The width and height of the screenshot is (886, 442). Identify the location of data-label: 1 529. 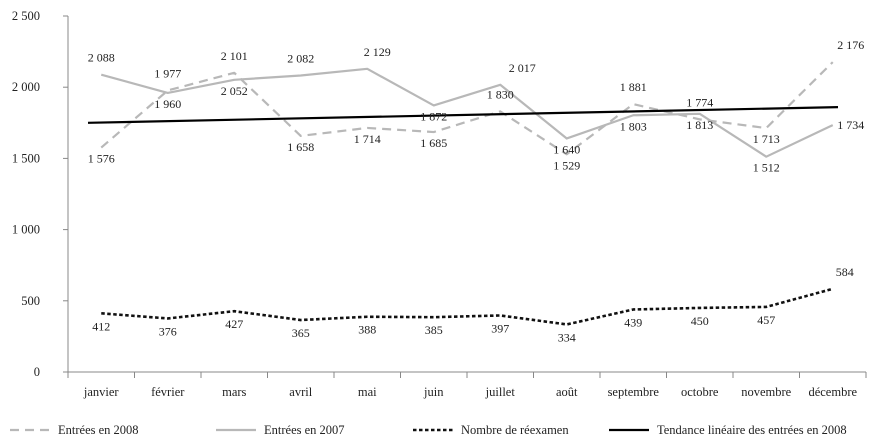
(566, 165).